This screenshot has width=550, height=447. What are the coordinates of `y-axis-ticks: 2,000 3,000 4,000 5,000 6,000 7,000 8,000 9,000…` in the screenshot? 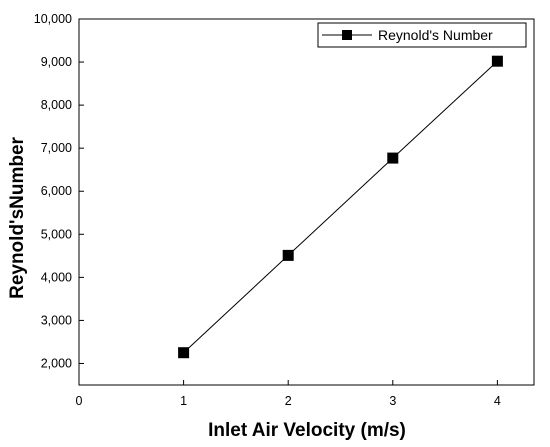 It's located at (59, 191).